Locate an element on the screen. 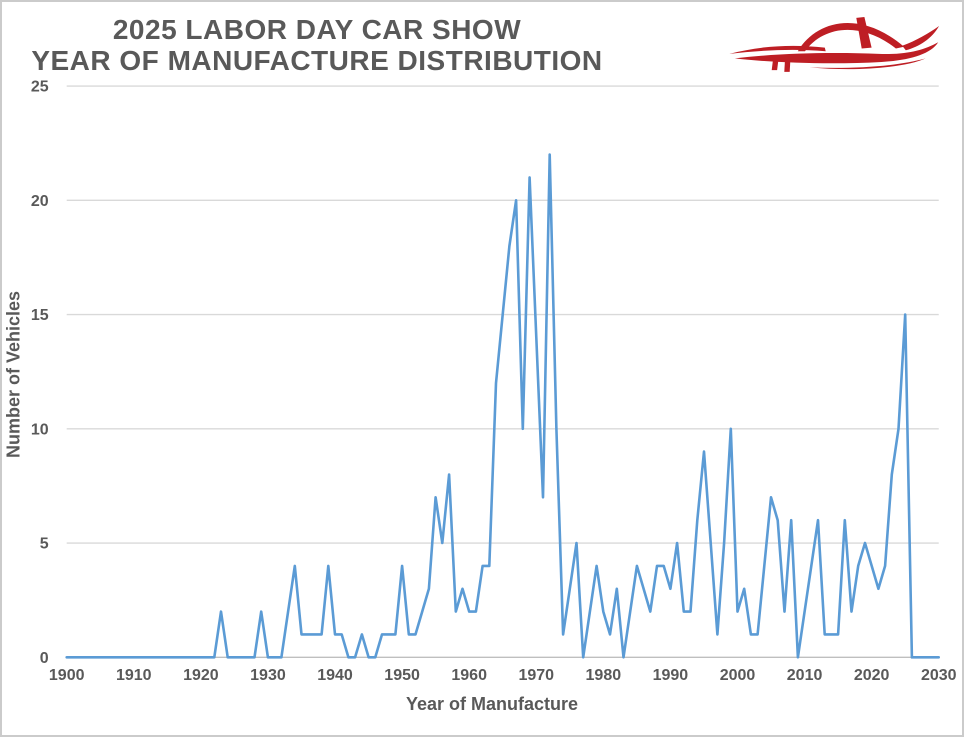  x-tick-label: 1970 is located at coordinates (536, 675).